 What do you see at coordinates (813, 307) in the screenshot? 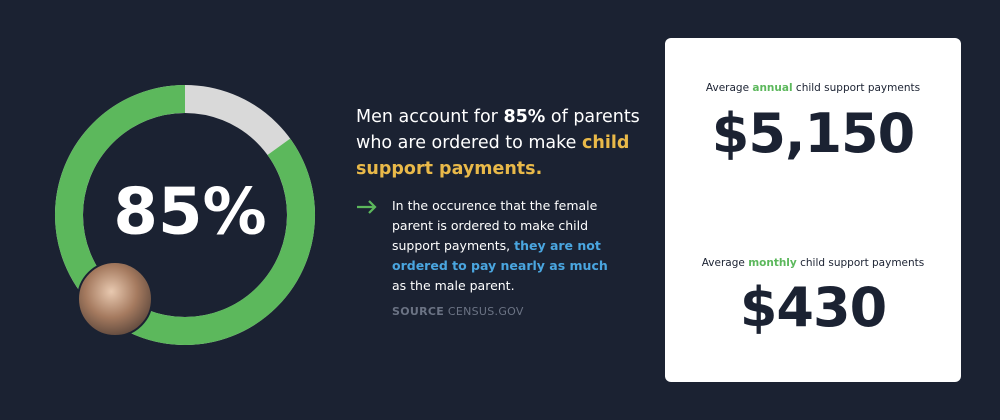
I see `monthly-amount: $430` at bounding box center [813, 307].